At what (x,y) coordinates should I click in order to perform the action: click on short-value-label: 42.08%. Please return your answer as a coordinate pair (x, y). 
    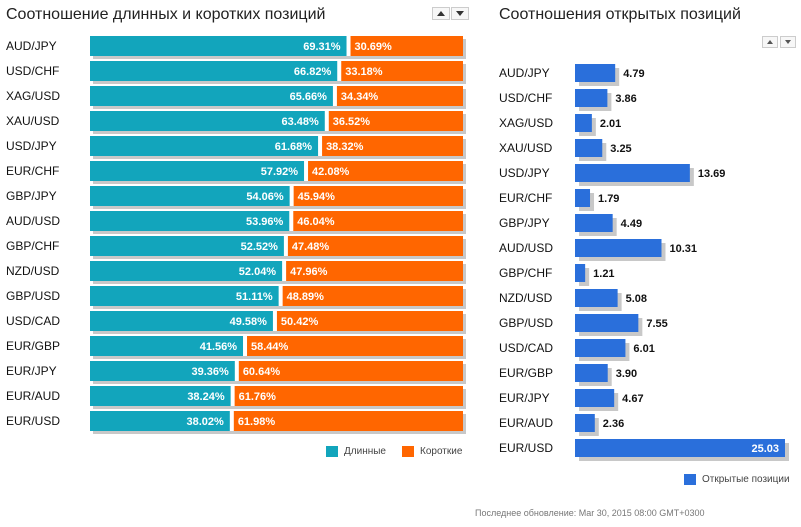
    Looking at the image, I should click on (331, 172).